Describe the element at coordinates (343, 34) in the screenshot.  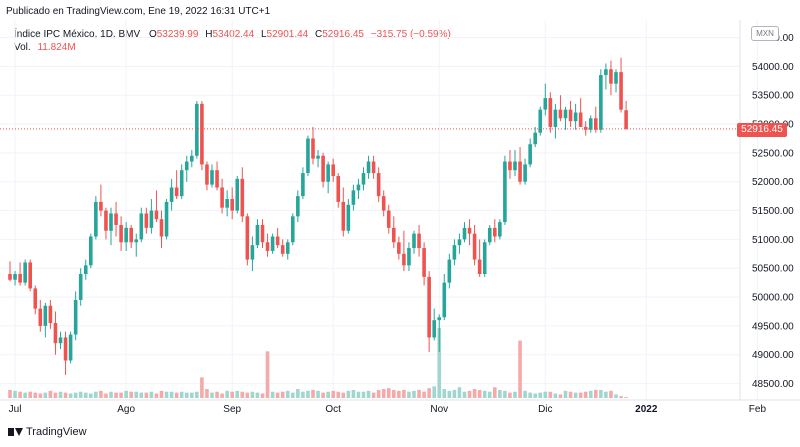
I see `close-value: 52916.45` at that location.